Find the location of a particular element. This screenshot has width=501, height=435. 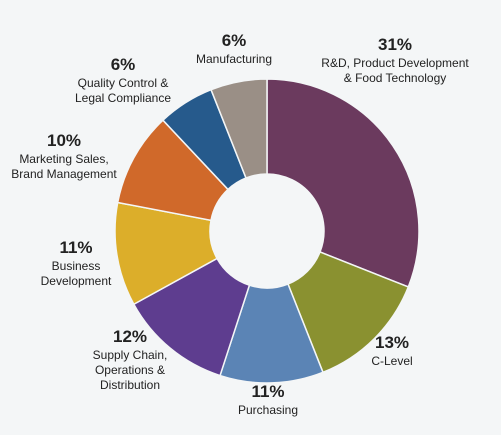

value-label: 10% is located at coordinates (64, 140).